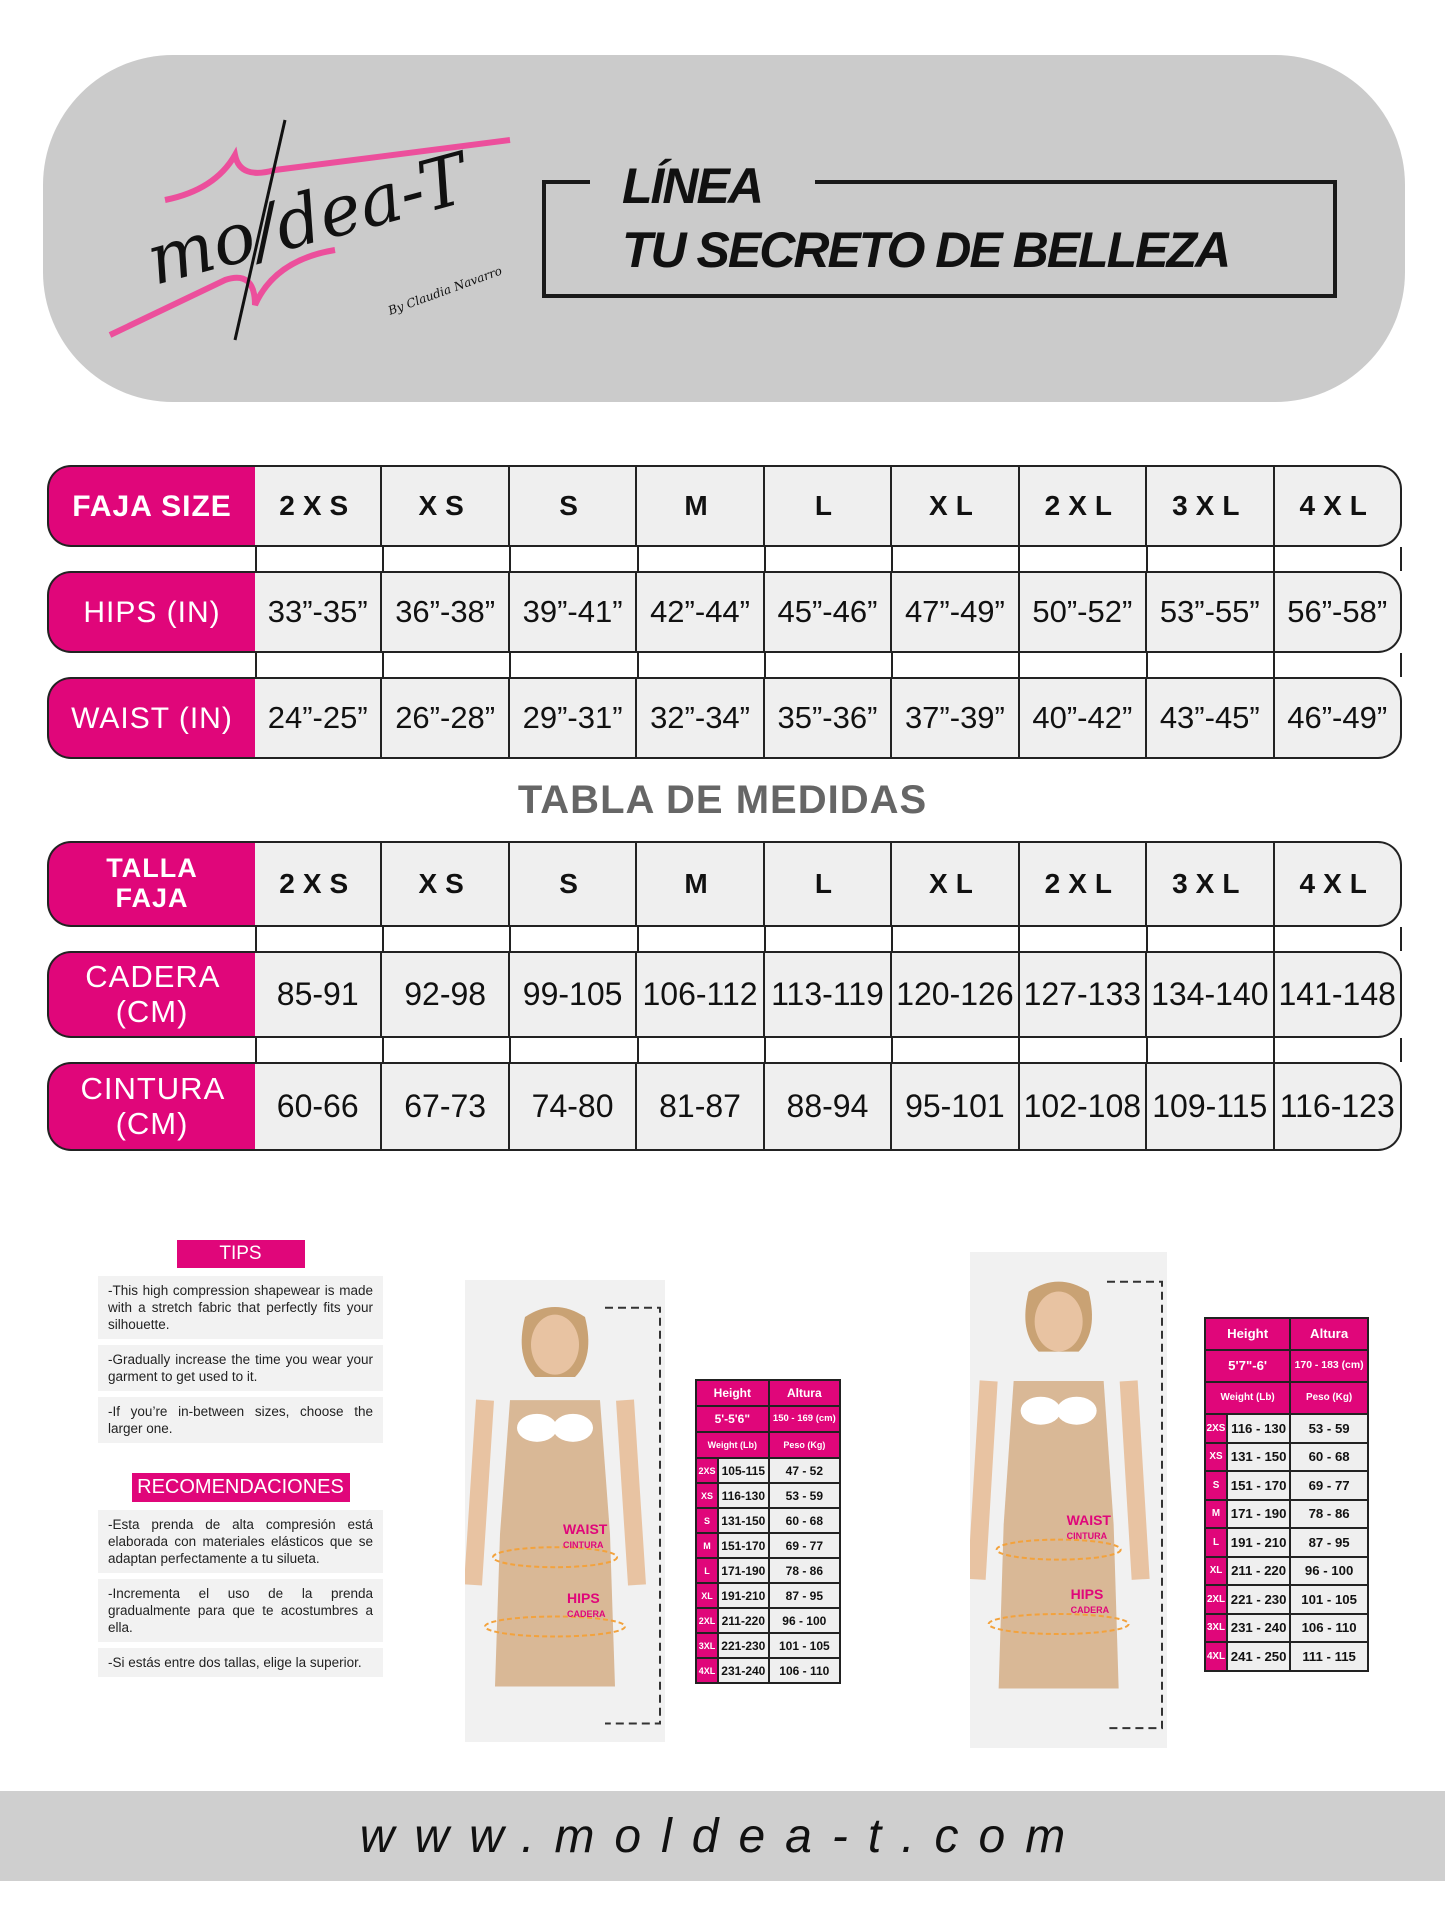 This screenshot has height=1927, width=1445. What do you see at coordinates (828, 994) in the screenshot?
I see `measure-cell: 113-119` at bounding box center [828, 994].